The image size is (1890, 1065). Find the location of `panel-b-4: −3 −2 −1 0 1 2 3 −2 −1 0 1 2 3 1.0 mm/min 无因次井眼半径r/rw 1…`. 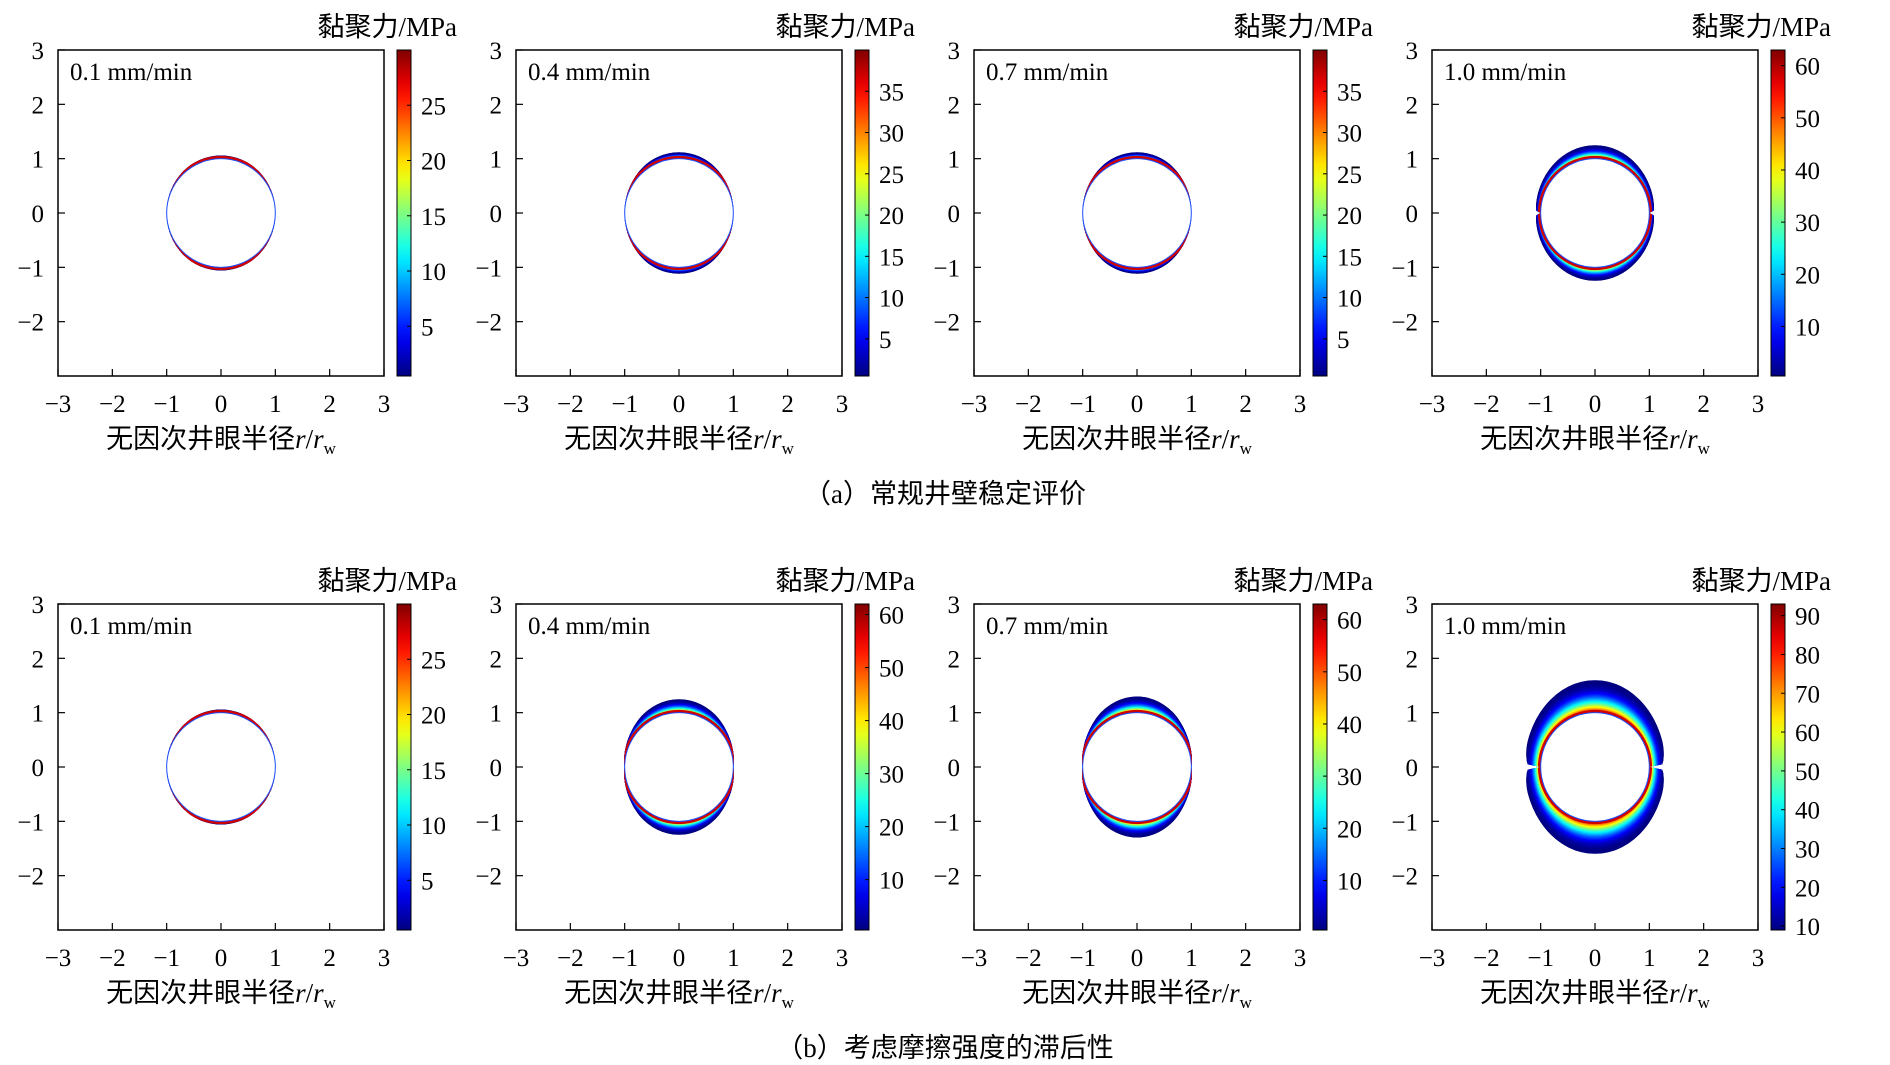

panel-b-4: −3 −2 −1 0 1 2 3 −2 −1 0 1 2 3 1.0 mm/min 无因次井眼半径r/rw 1… is located at coordinates (1611, 789).